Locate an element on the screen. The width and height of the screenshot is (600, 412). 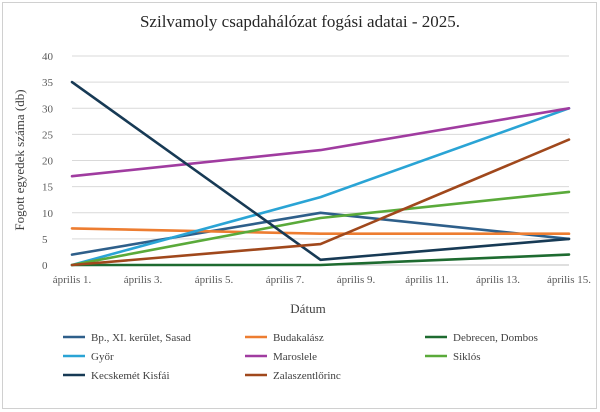
x-tick-label: április 15. is located at coordinates (569, 280).